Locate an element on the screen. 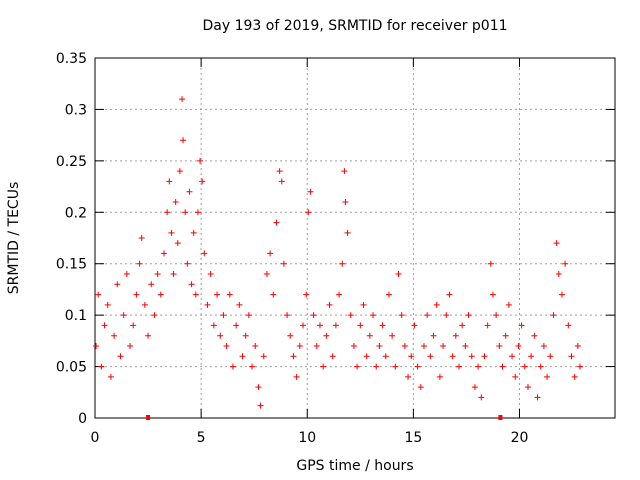  x-tick-label: 20 is located at coordinates (520, 438).